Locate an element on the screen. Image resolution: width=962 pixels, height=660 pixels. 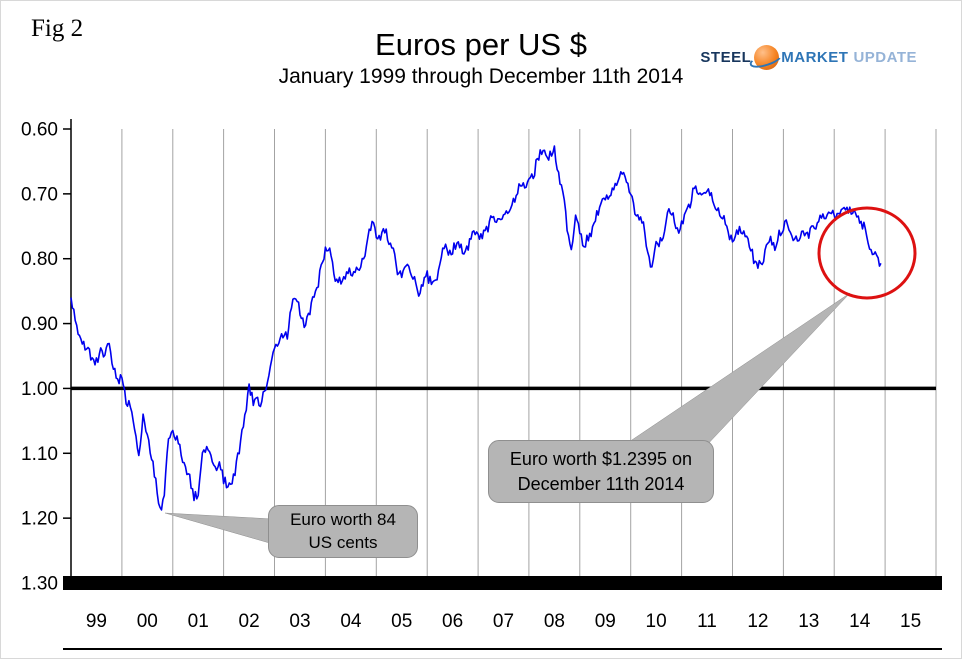
steel-market-update-logo: STEEL MARKET UPDATE is located at coordinates (808, 58).